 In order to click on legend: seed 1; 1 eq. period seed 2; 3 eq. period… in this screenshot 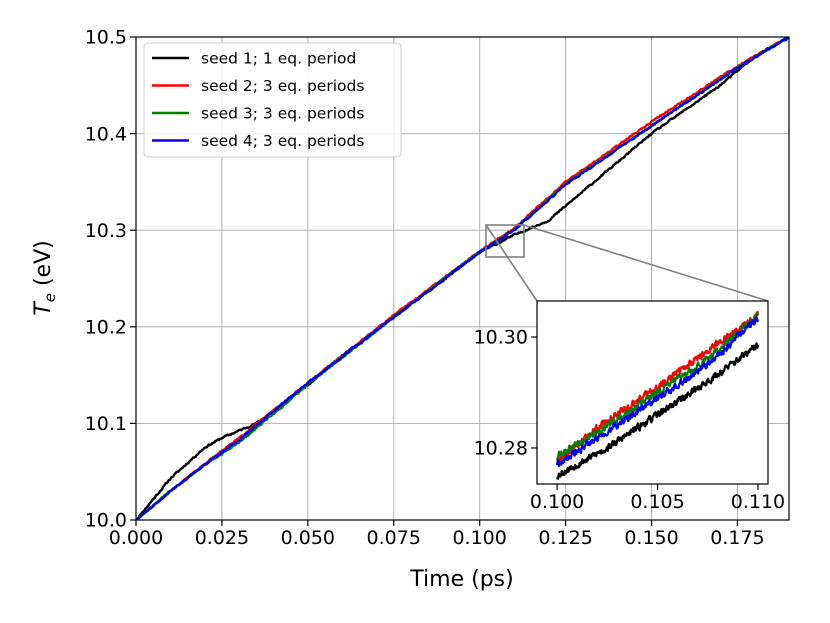, I will do `click(272, 100)`.